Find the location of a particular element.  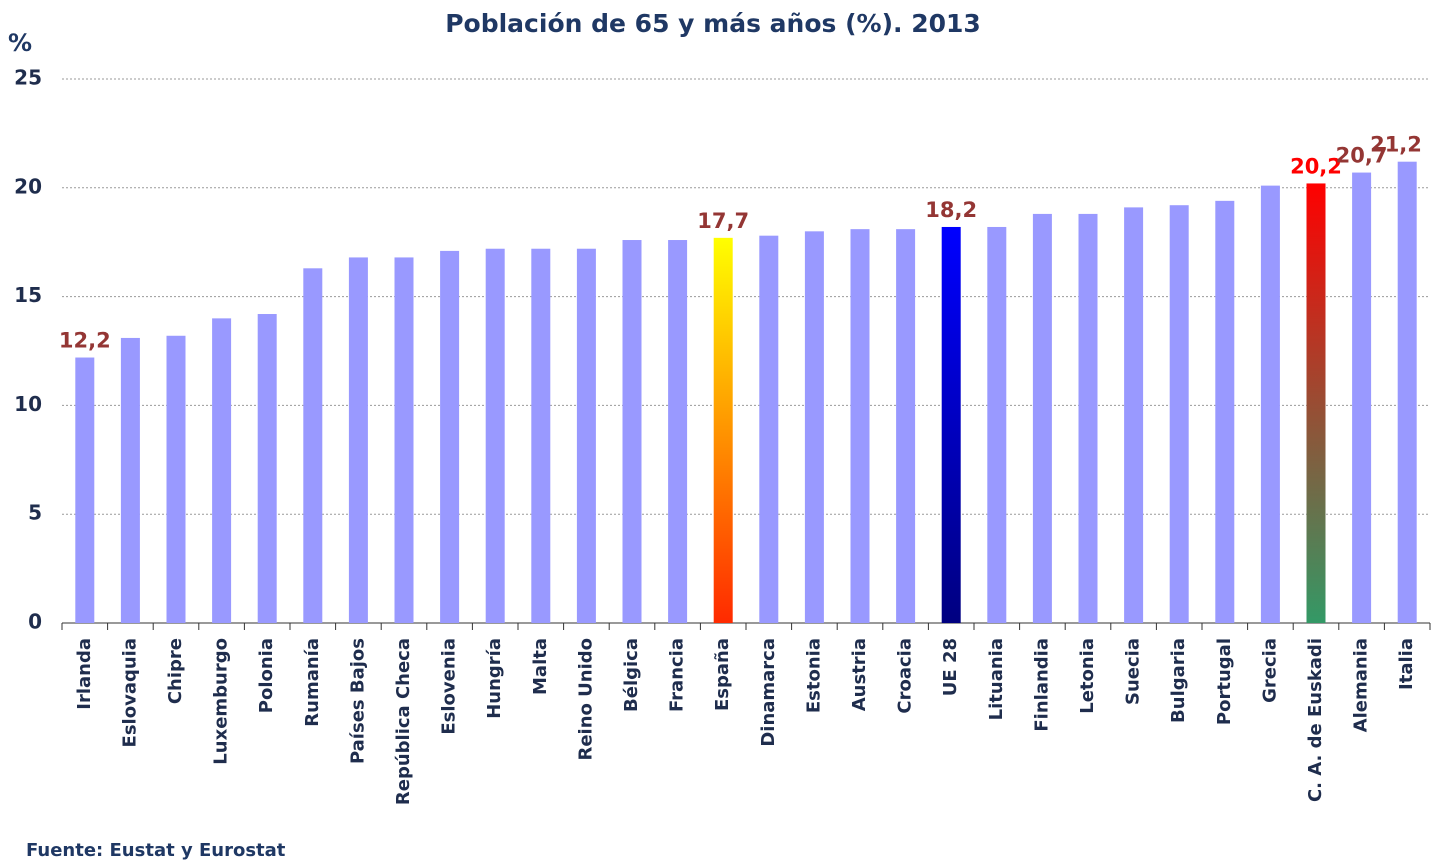

x-tick-label: Chipre is located at coordinates (175, 671).